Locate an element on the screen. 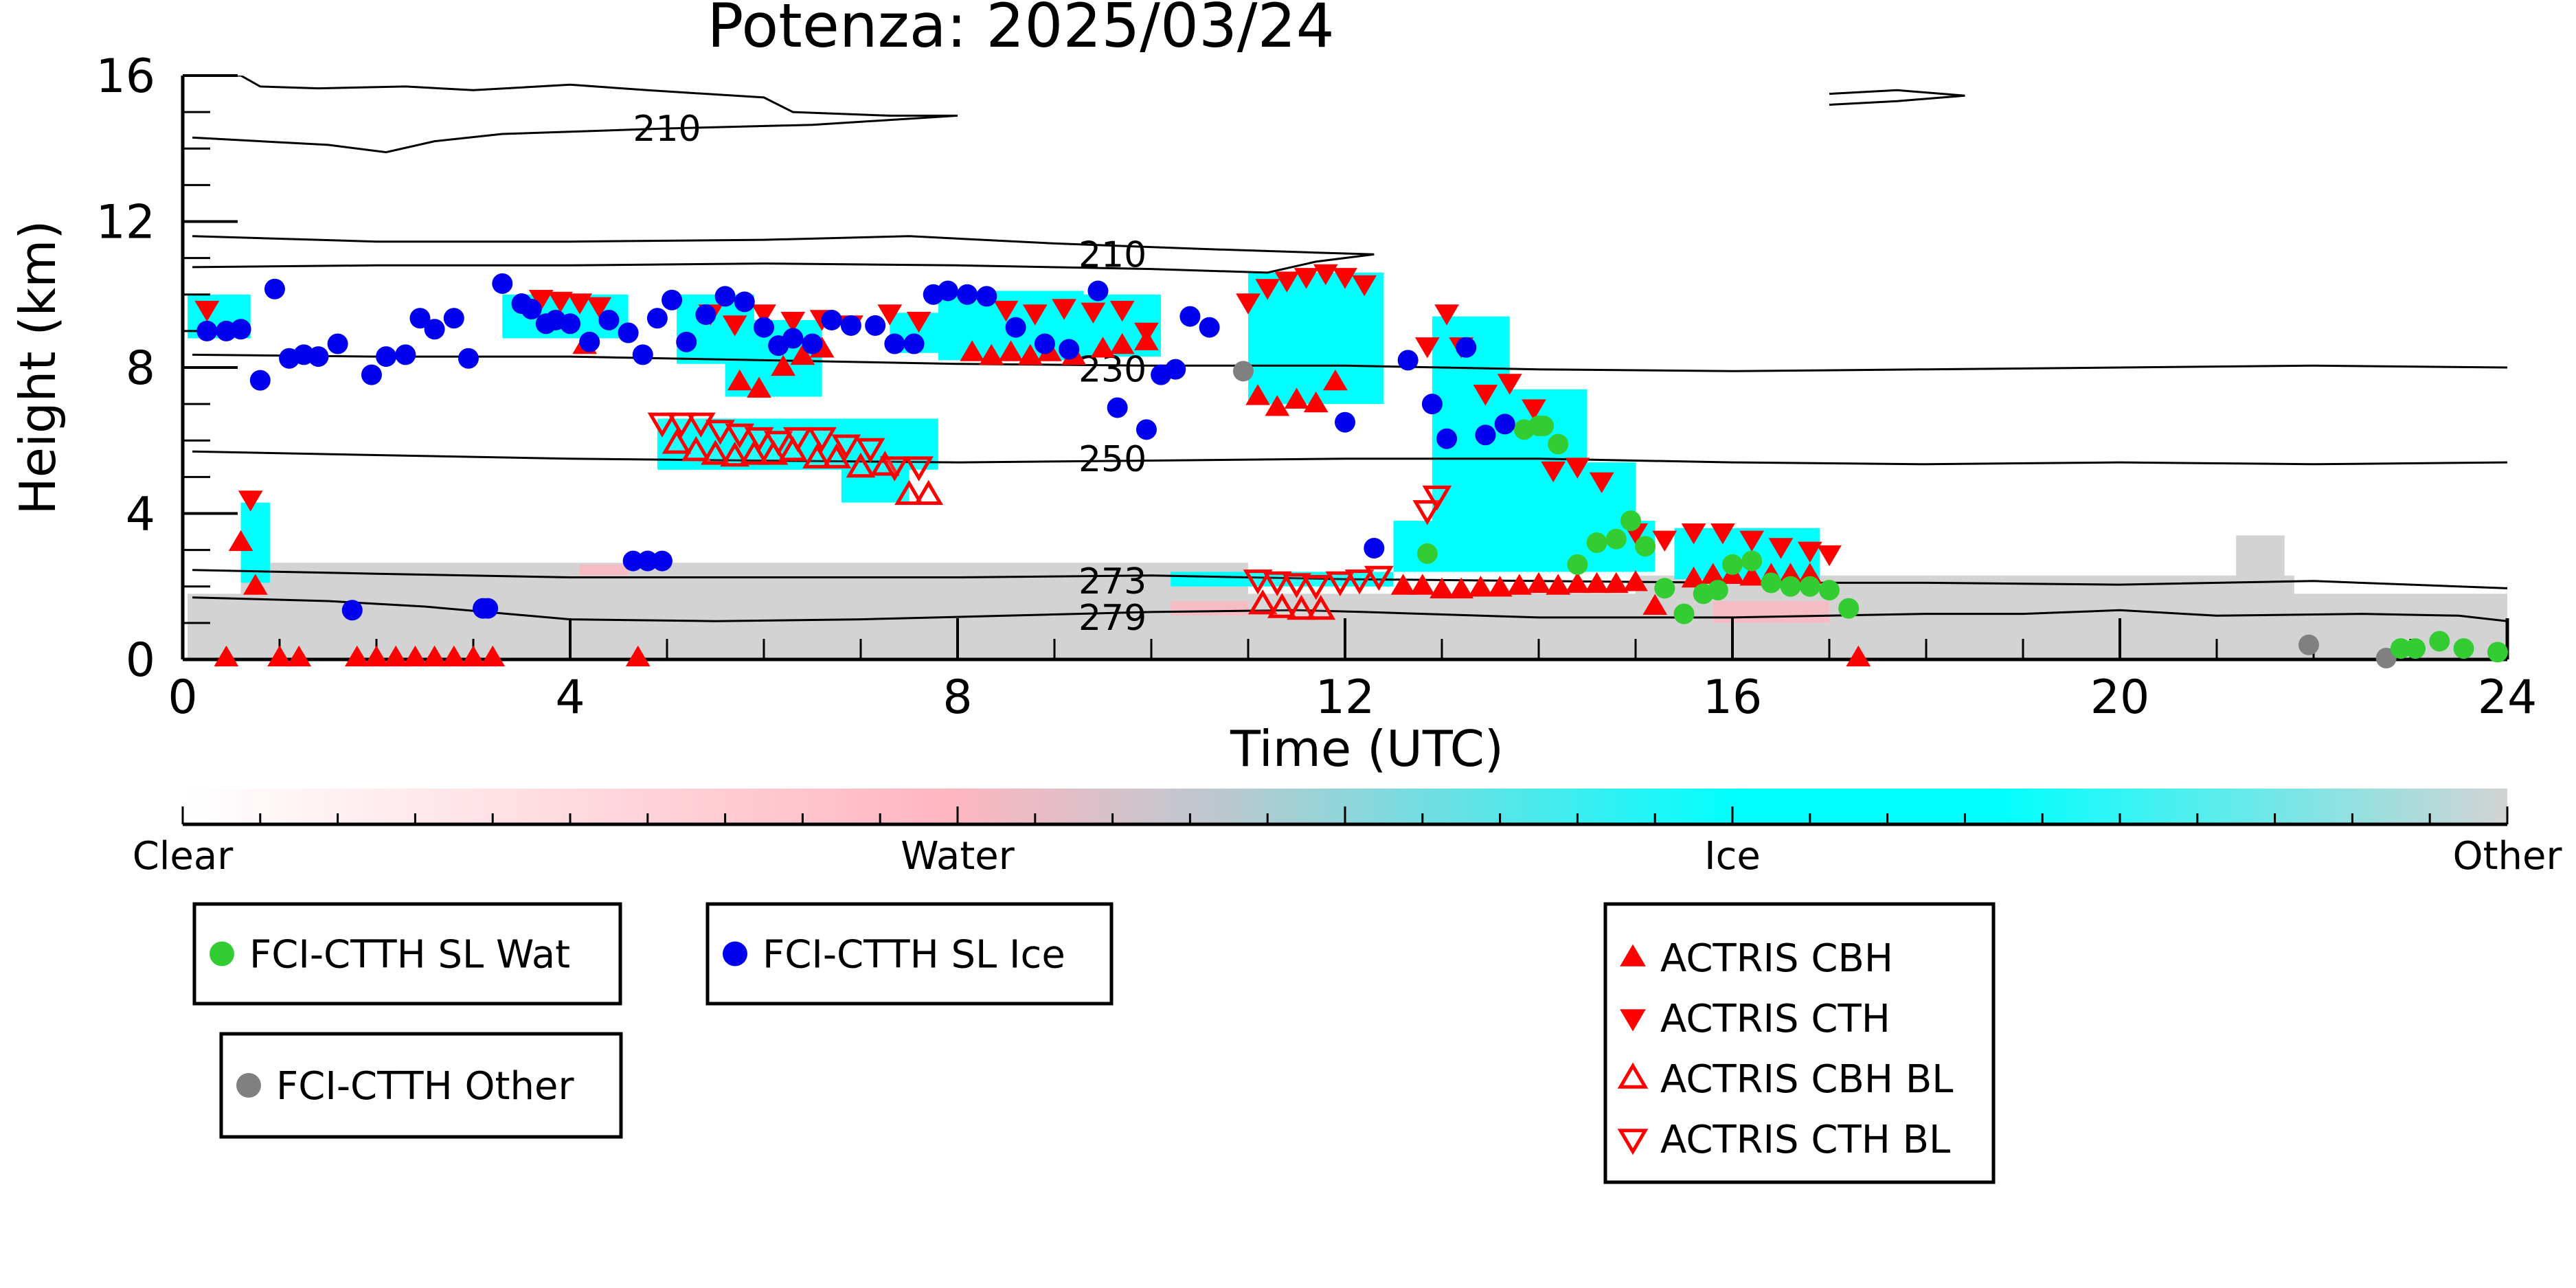 The width and height of the screenshot is (2576, 1288). legend-label-actris-cth: ACTRIS CTH is located at coordinates (1775, 1019).